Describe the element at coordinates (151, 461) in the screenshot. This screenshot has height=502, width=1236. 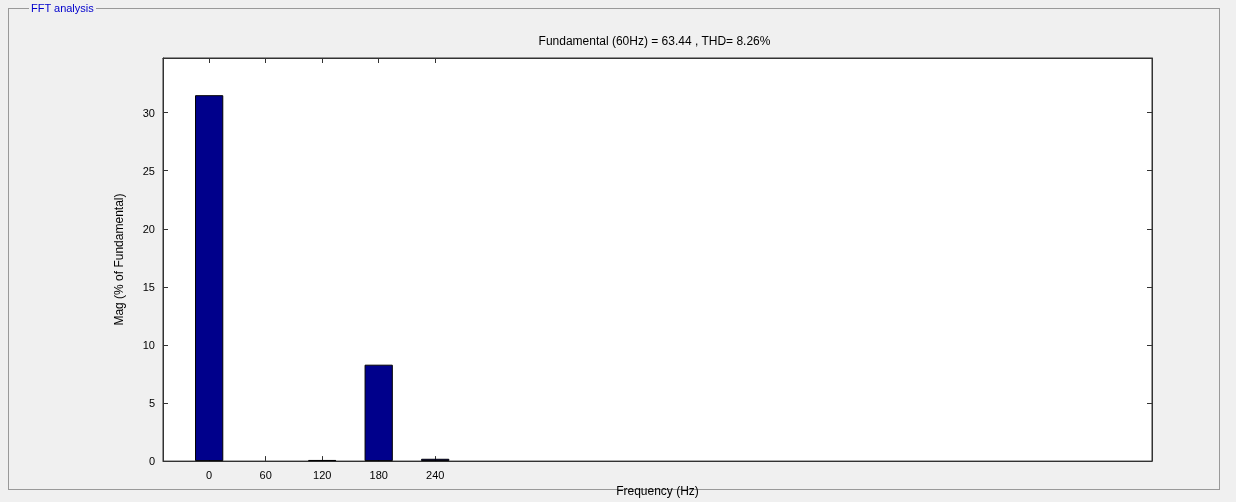
I see `y-tick-label: 0` at that location.